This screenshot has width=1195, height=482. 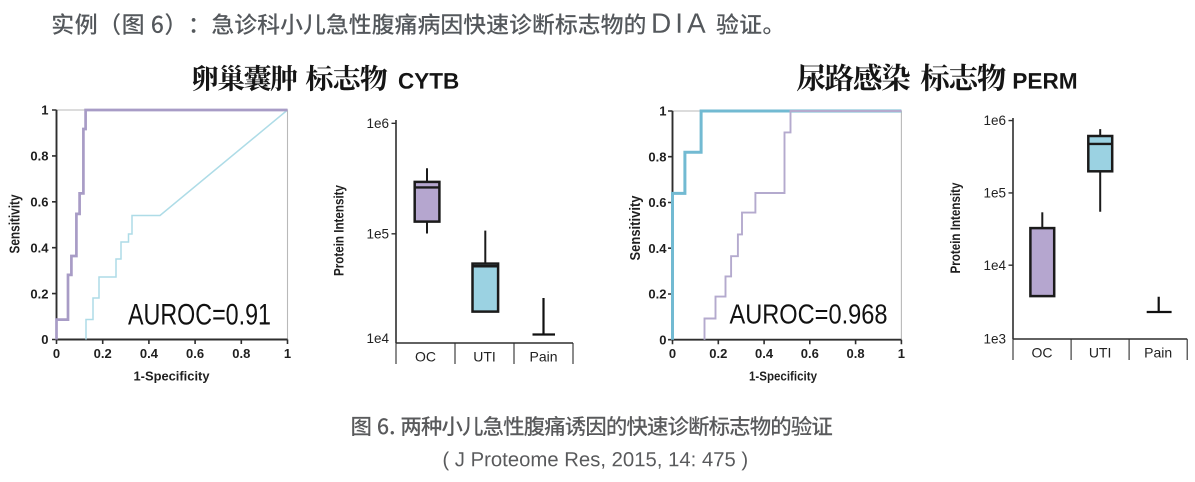 What do you see at coordinates (809, 314) in the screenshot?
I see `svg-text: AUROC=0.968` at bounding box center [809, 314].